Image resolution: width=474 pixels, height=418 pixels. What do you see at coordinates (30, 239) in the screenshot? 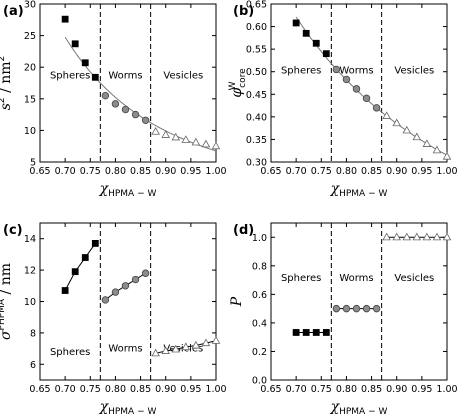
I see `y-tick-label: 14` at bounding box center [30, 239].